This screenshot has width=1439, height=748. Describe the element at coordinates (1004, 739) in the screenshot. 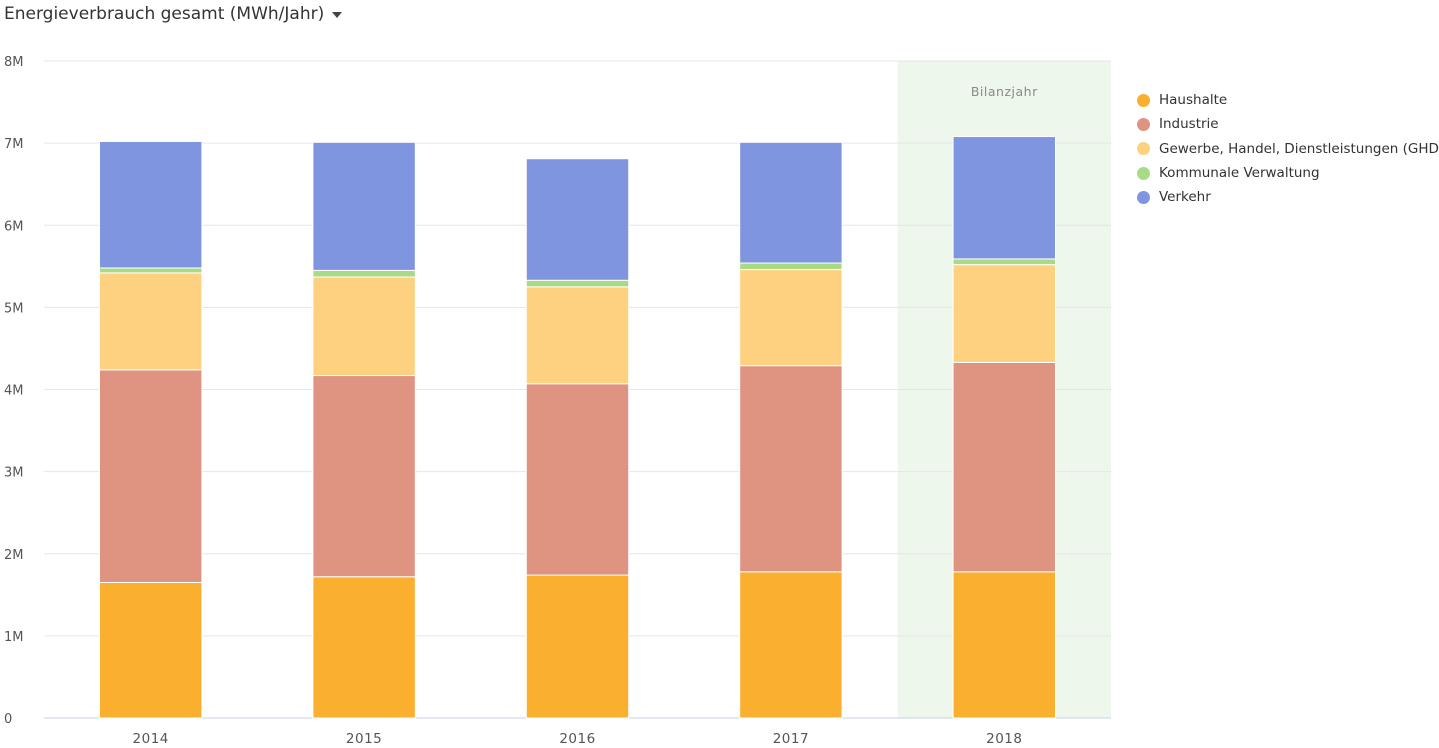

I see `x-tick-label: 2018` at that location.